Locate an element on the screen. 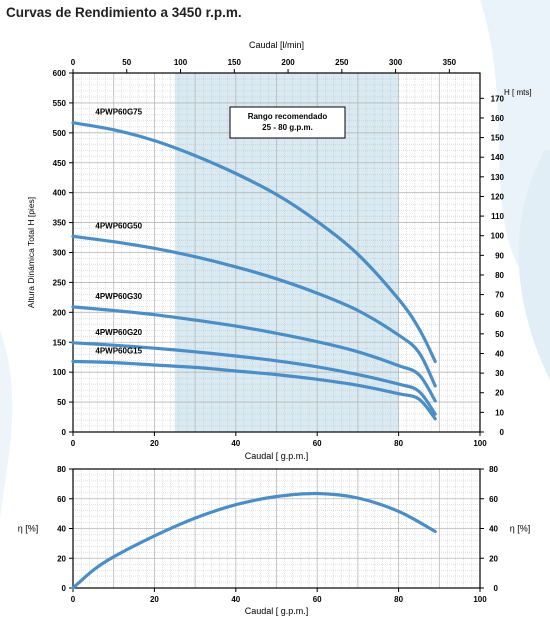 The height and width of the screenshot is (626, 550). recommended-range-label: Rango recomendado is located at coordinates (288, 116).